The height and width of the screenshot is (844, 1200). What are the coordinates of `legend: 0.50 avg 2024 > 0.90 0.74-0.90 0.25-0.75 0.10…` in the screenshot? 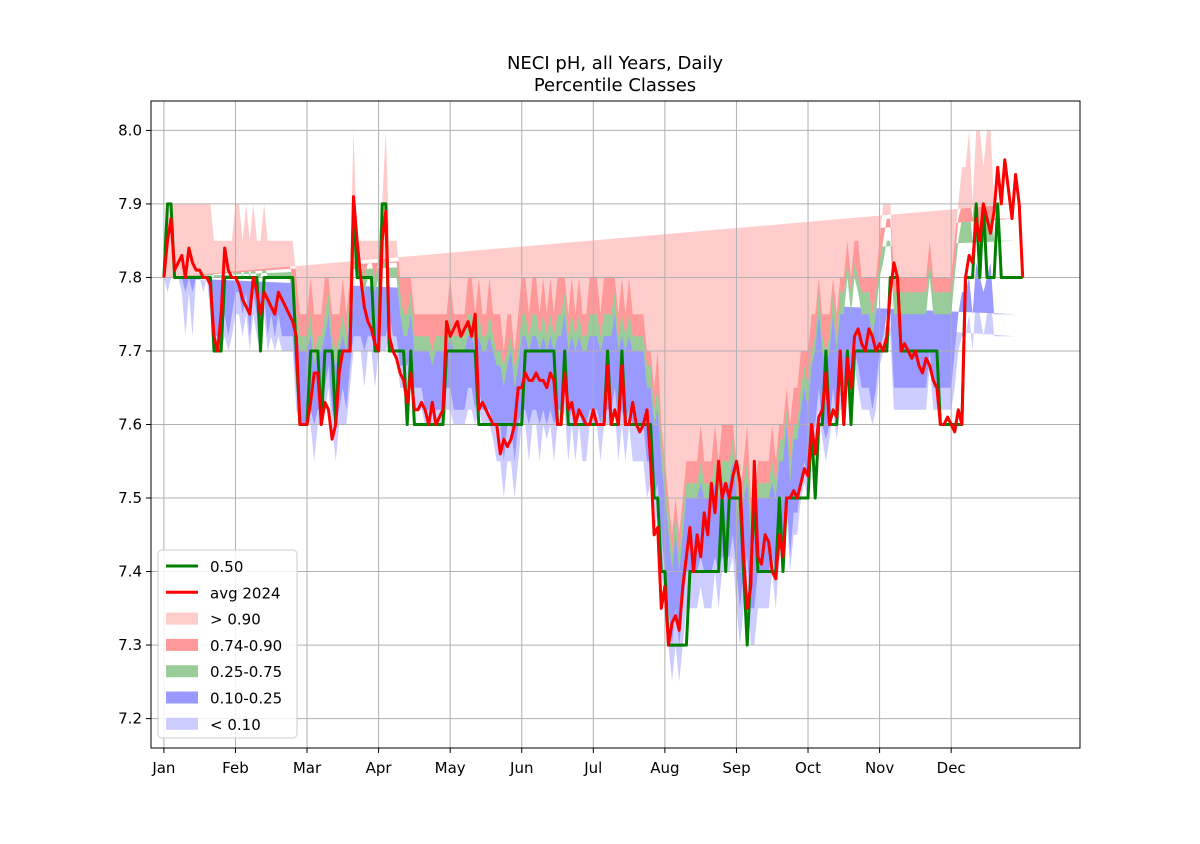 It's located at (227, 644).